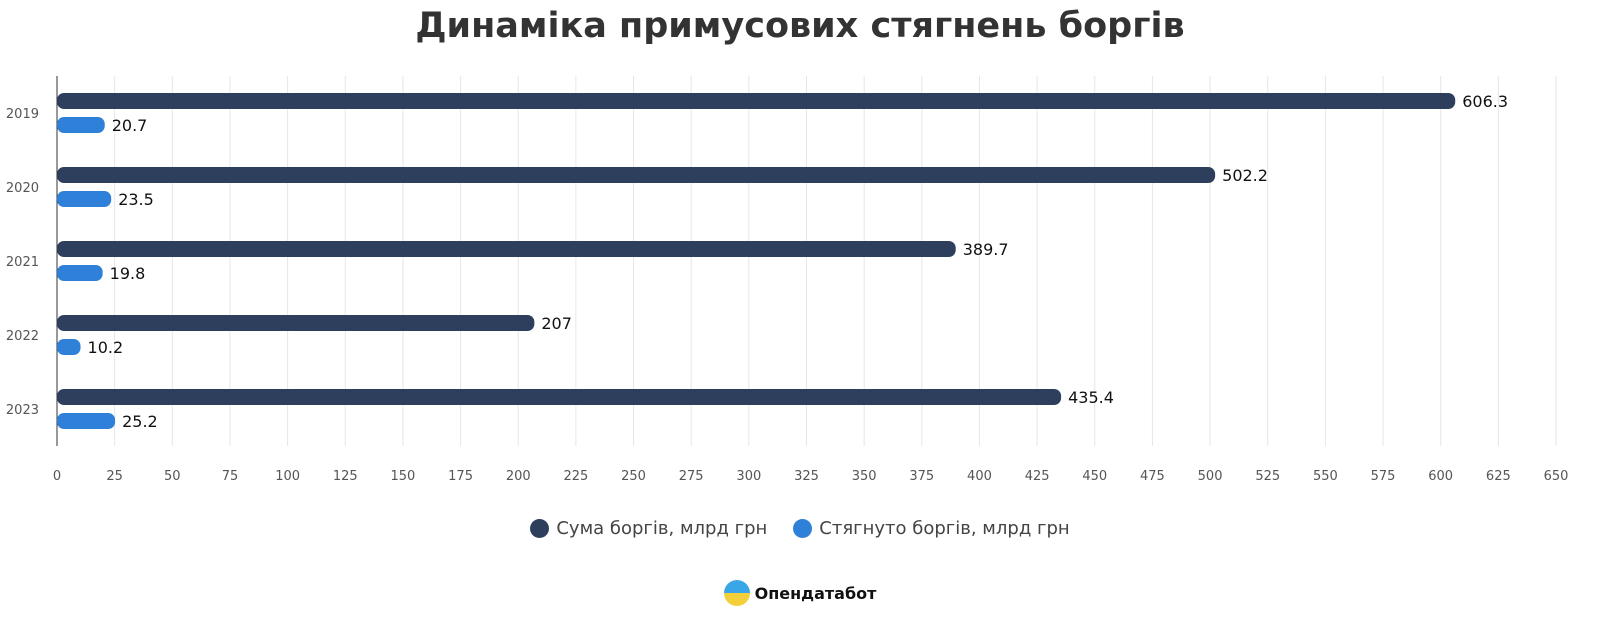 Image resolution: width=1600 pixels, height=630 pixels. What do you see at coordinates (1091, 397) in the screenshot?
I see `data-label: 435.4` at bounding box center [1091, 397].